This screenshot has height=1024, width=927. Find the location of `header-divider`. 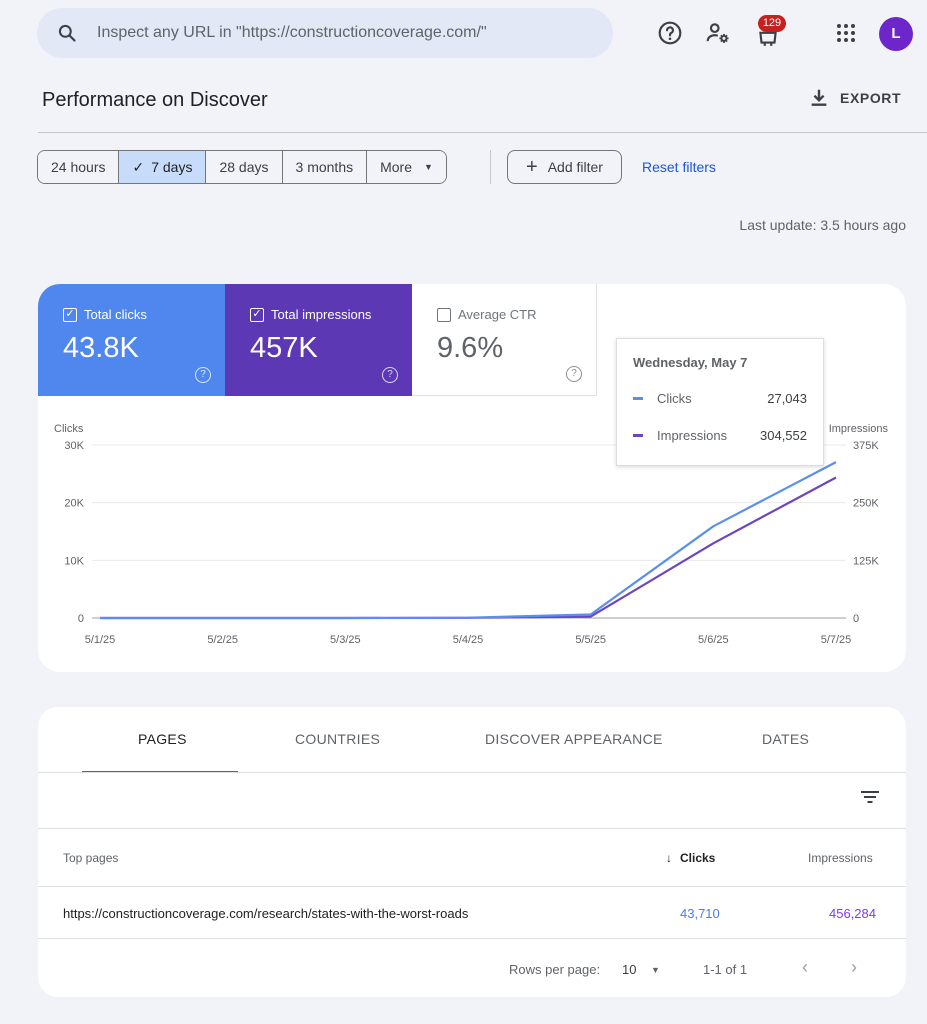

header-divider is located at coordinates (482, 132).